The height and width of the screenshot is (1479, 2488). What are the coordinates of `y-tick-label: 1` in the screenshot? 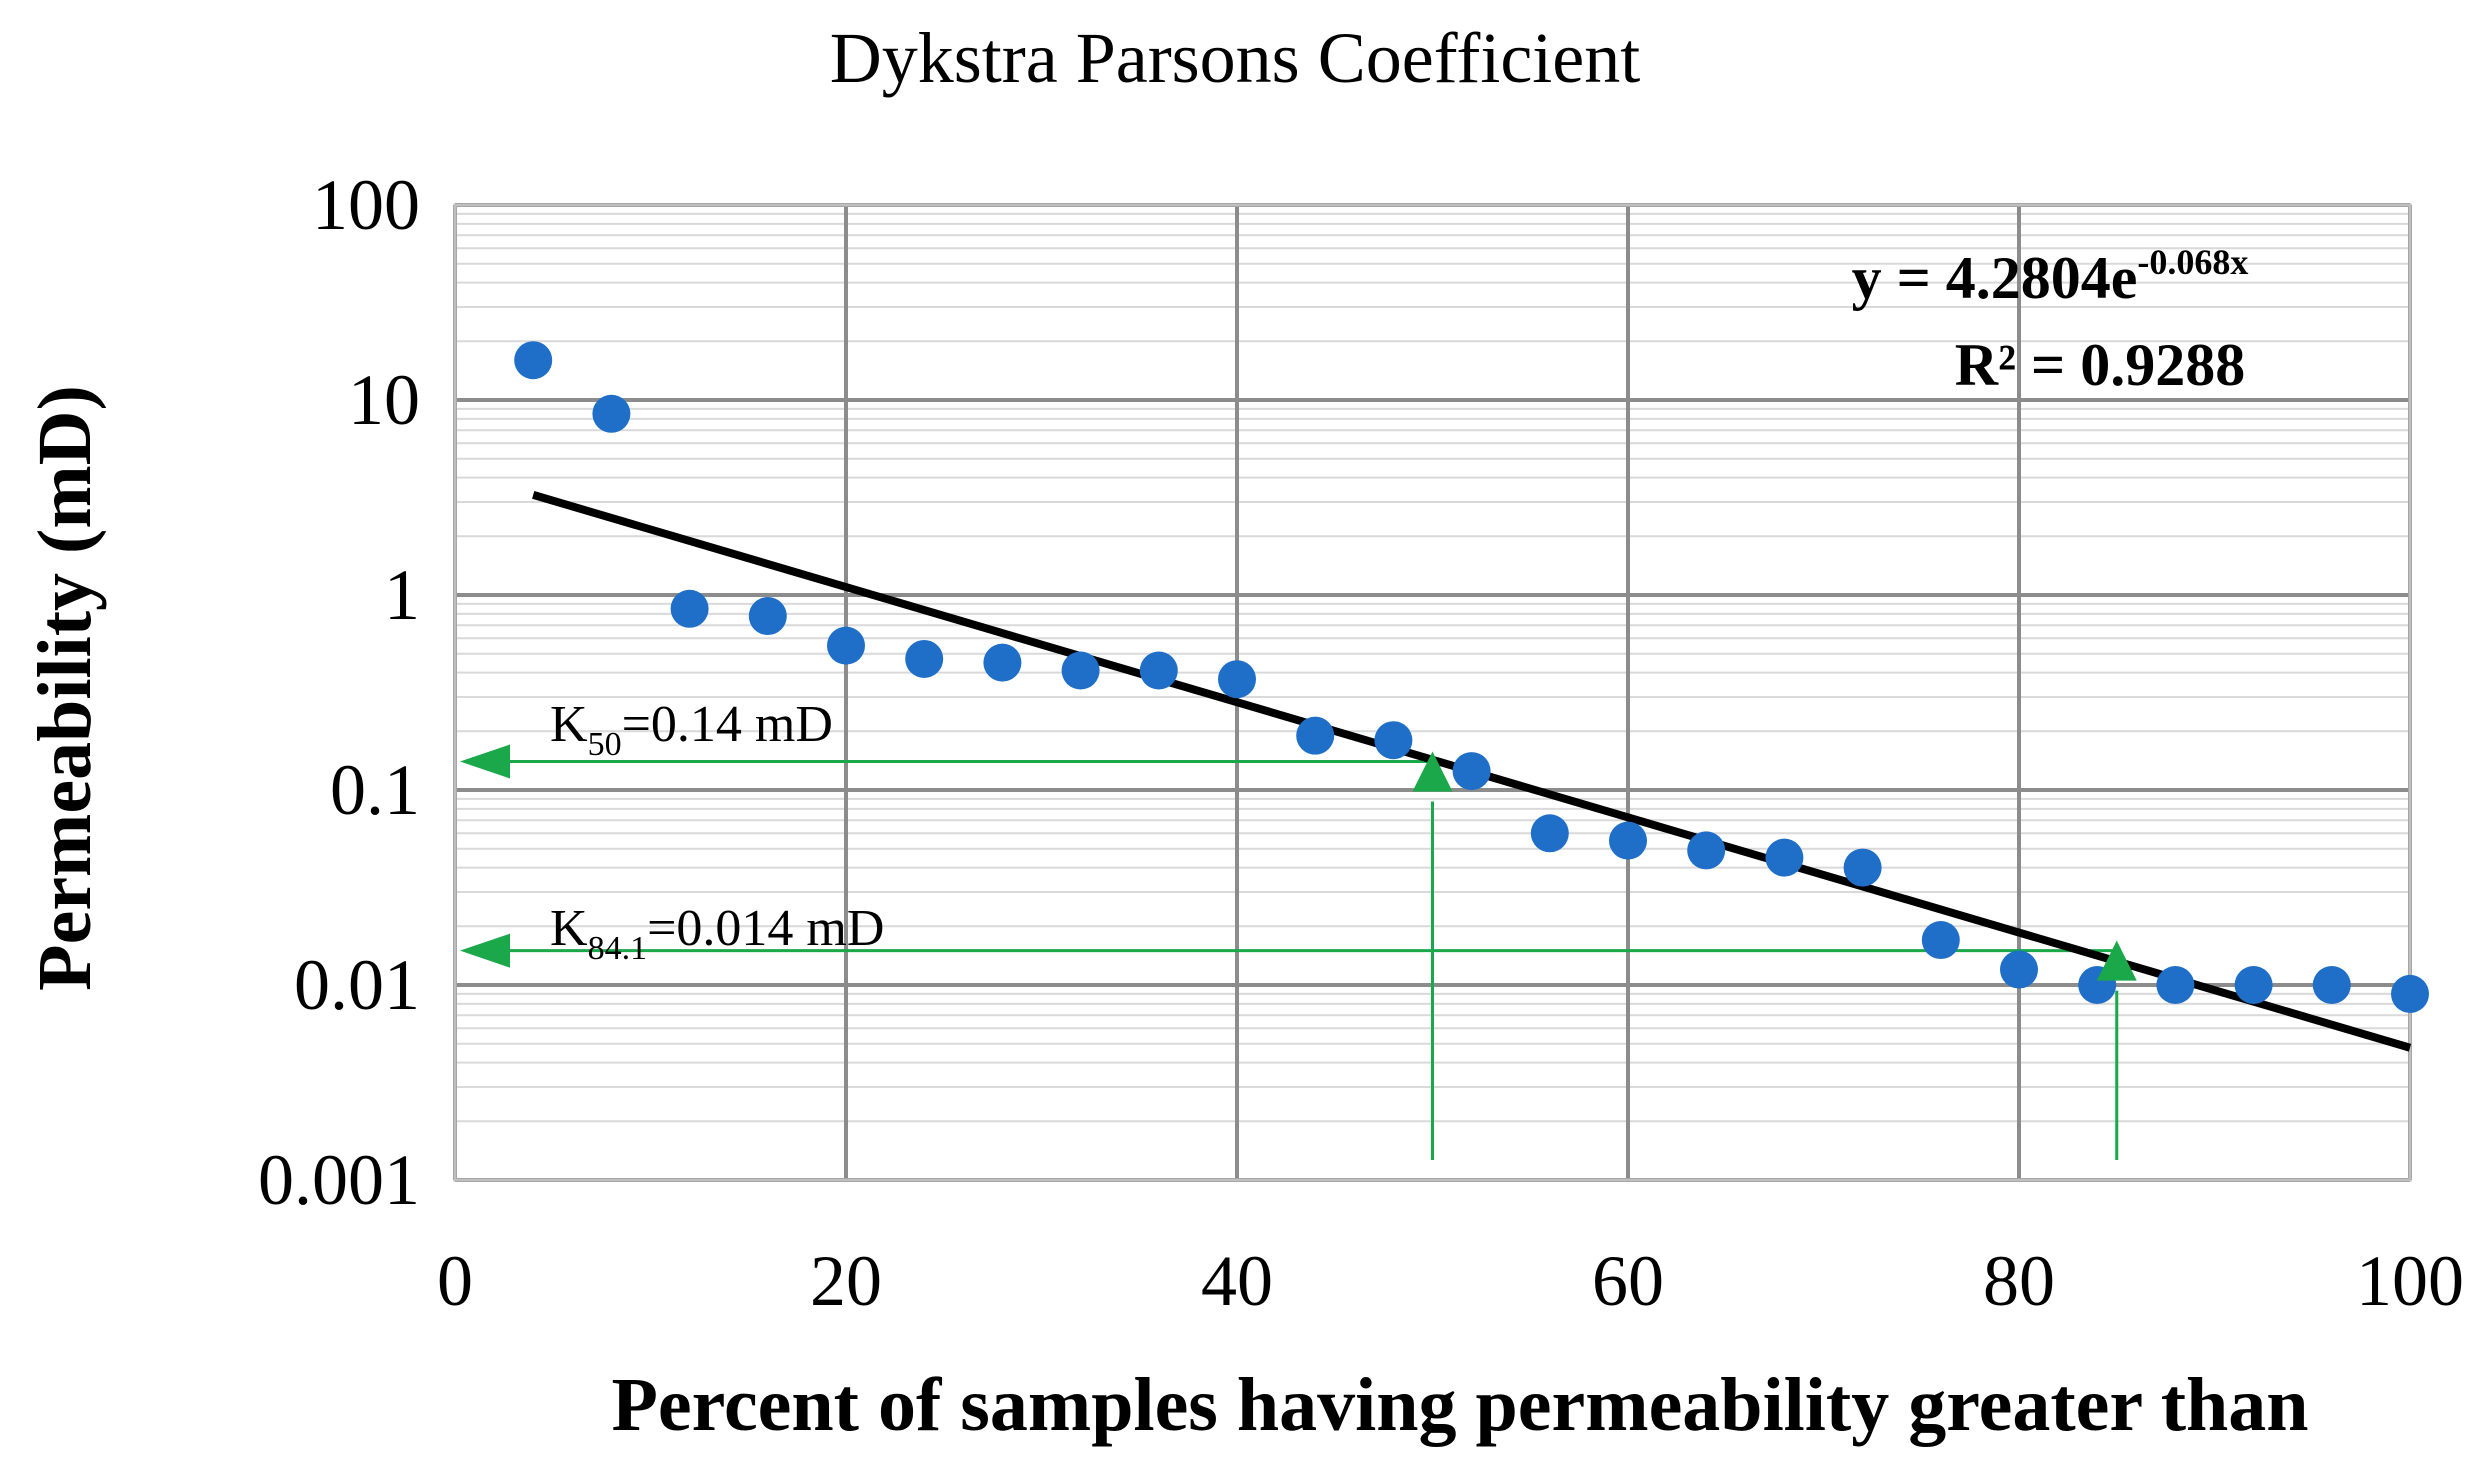 It's located at (402, 595).